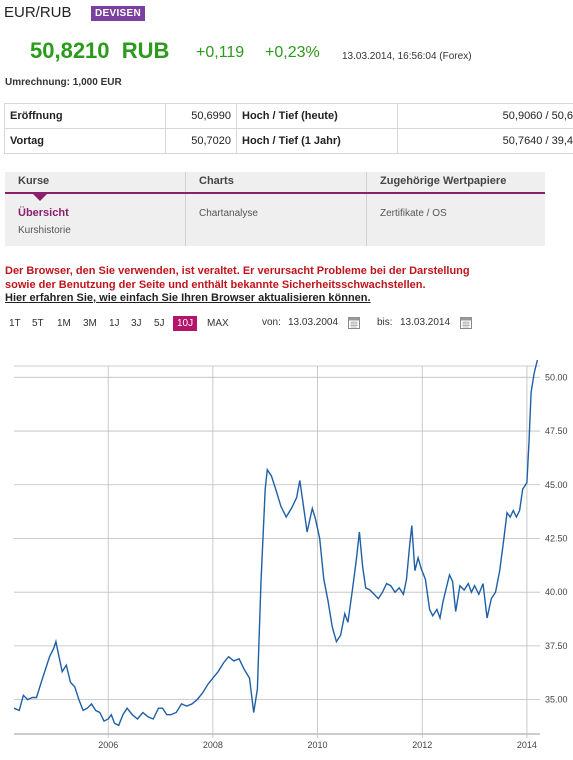 The image size is (573, 760). I want to click on x-tick-label: 2006, so click(108, 745).